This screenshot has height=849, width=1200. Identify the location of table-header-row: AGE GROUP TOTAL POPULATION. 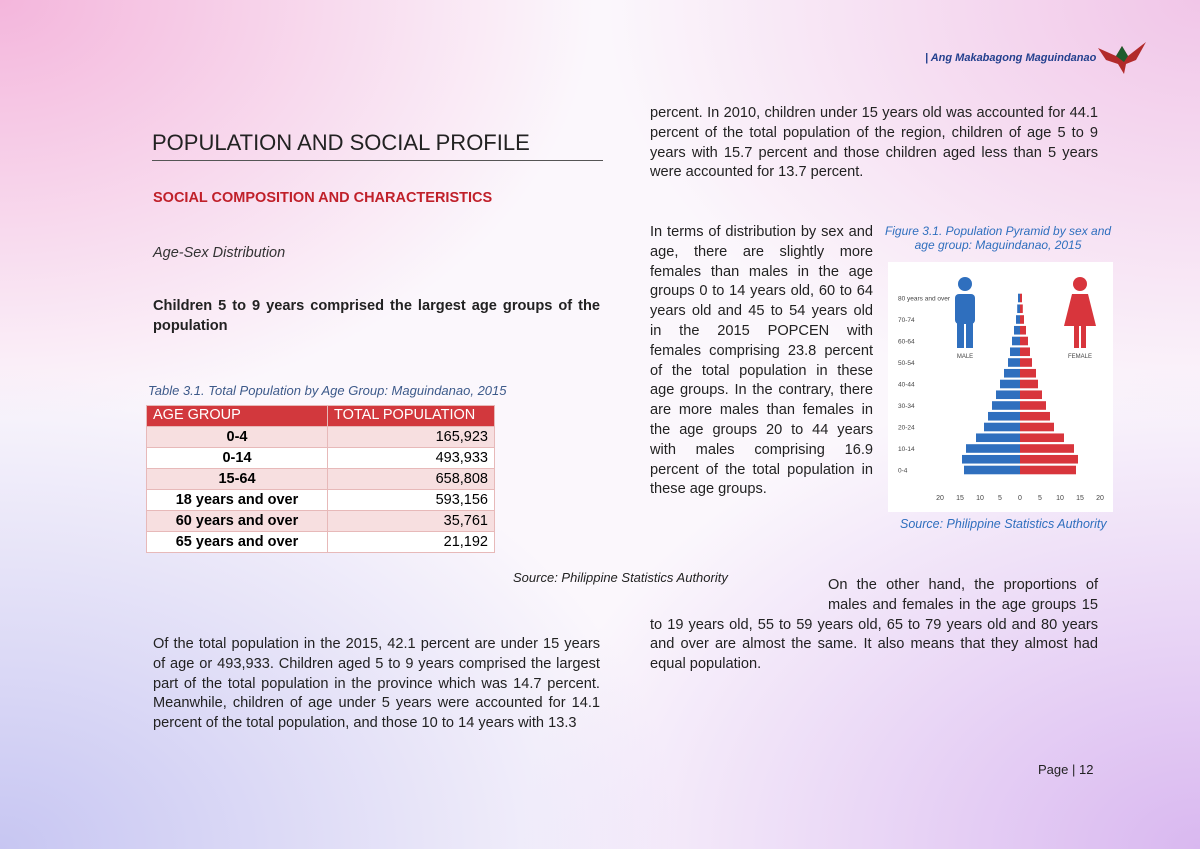
(320, 416).